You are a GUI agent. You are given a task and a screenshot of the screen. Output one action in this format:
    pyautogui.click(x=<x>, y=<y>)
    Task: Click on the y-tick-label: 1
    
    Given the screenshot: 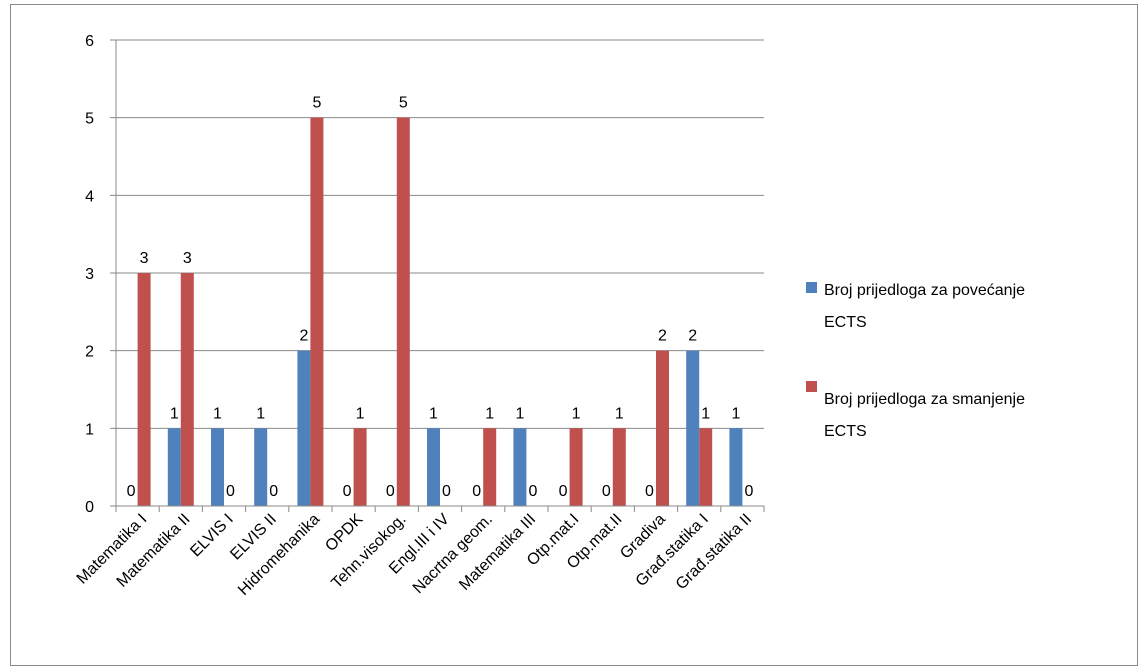 What is the action you would take?
    pyautogui.click(x=89, y=429)
    